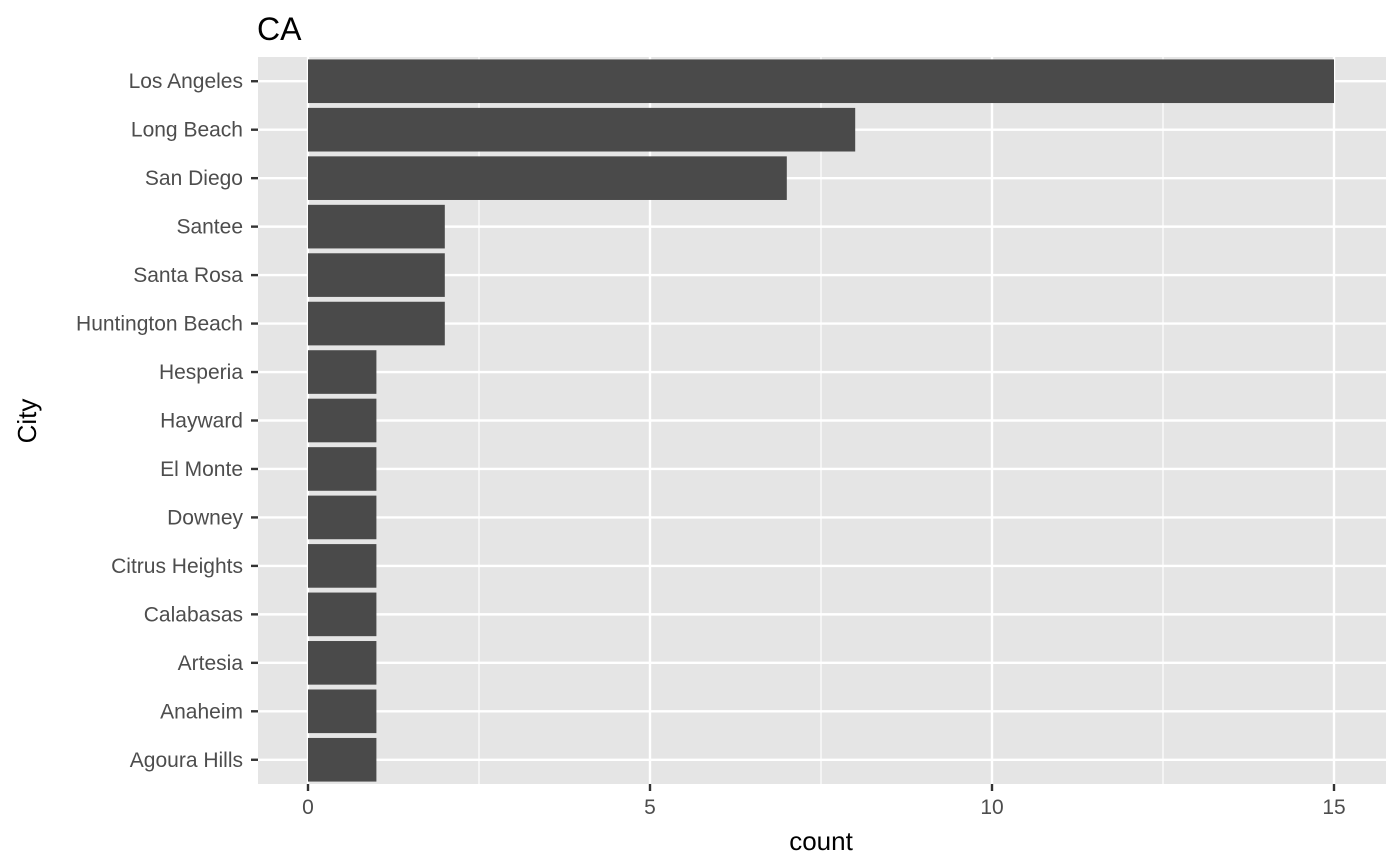  I want to click on y-tick-label: Agoura Hills, so click(186, 760).